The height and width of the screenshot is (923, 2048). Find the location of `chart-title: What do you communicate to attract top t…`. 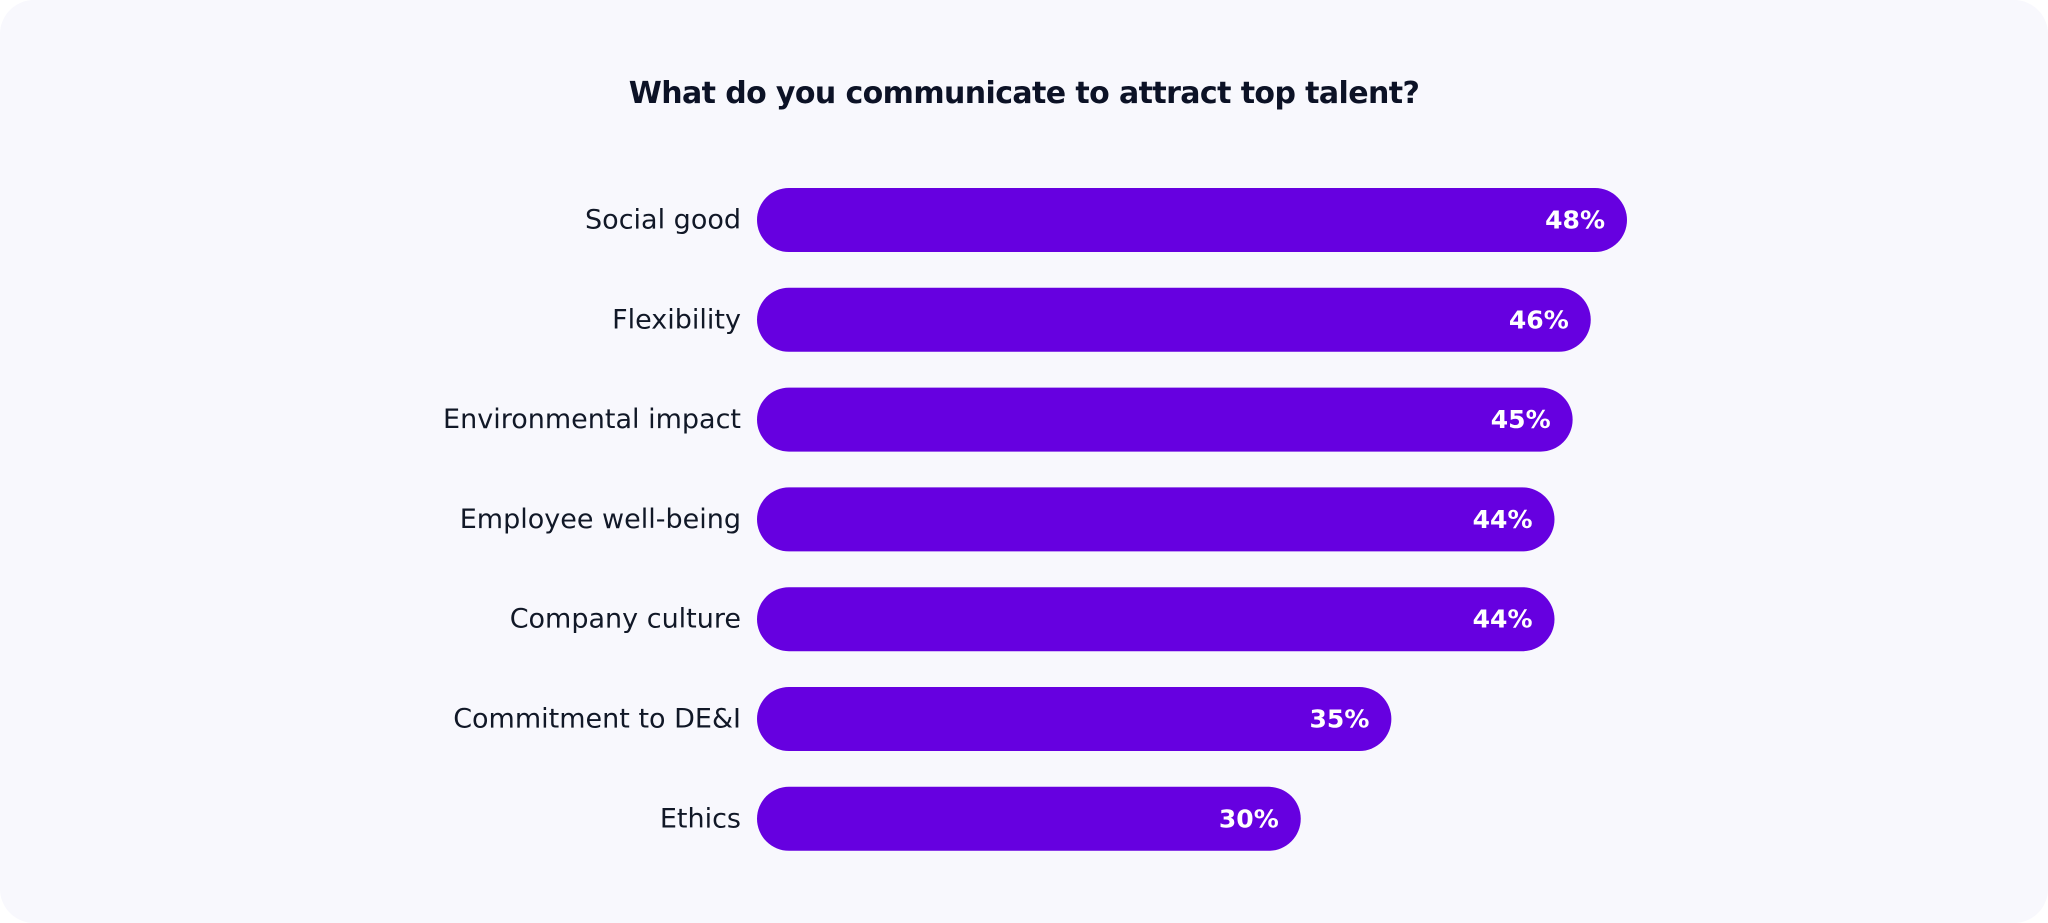

chart-title: What do you communicate to attract top t… is located at coordinates (1024, 93).